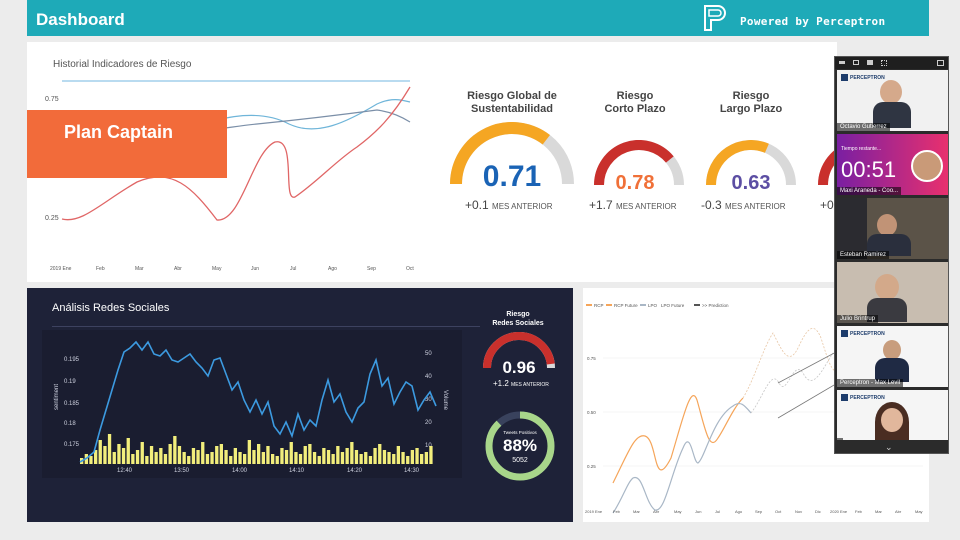 The height and width of the screenshot is (540, 960). What do you see at coordinates (182, 471) in the screenshot?
I see `social-x-tick: 13:50` at bounding box center [182, 471].